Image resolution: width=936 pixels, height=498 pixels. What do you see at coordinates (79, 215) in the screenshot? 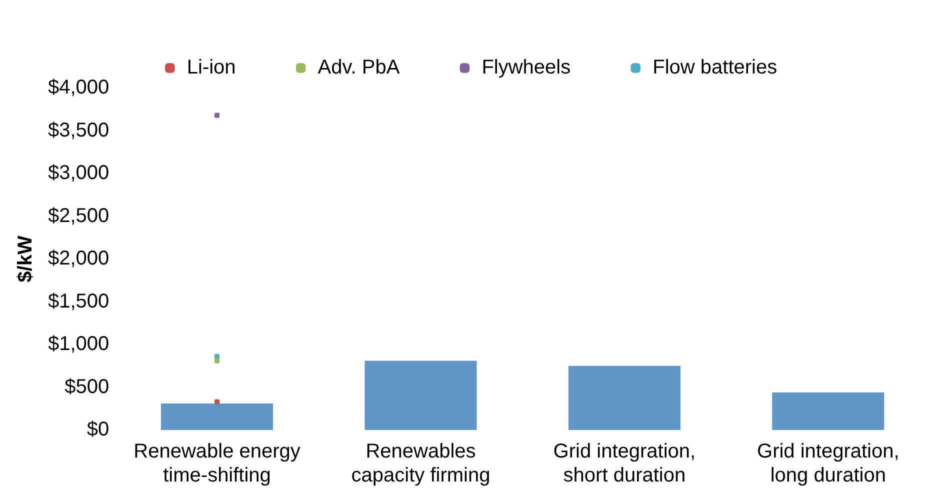
I see `y-tick-label: $2,500` at bounding box center [79, 215].